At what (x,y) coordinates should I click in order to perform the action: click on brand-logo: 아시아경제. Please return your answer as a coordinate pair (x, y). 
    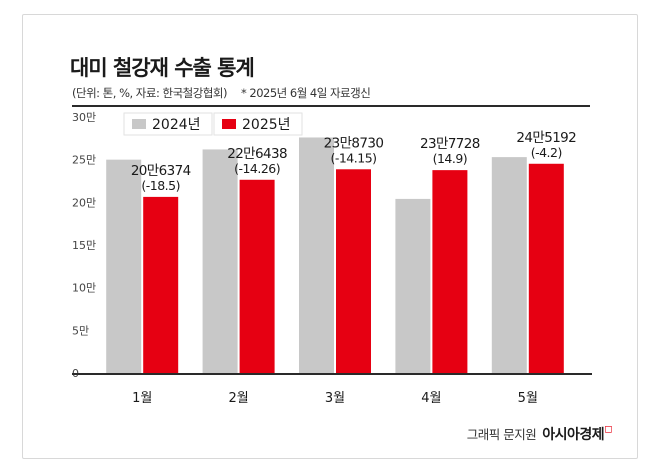
    Looking at the image, I should click on (573, 435).